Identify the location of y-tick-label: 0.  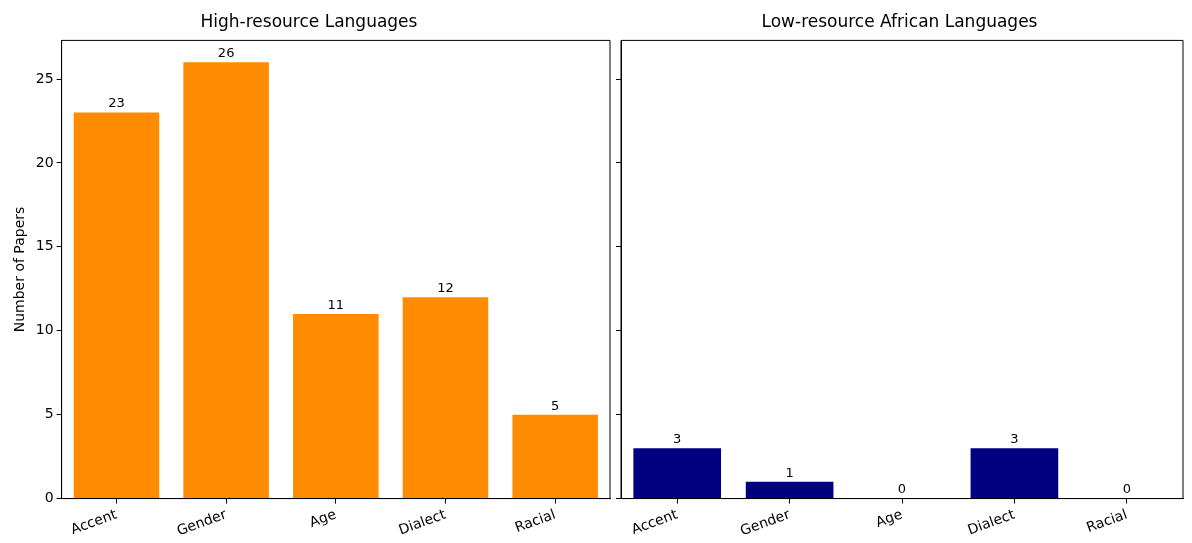
(49, 497).